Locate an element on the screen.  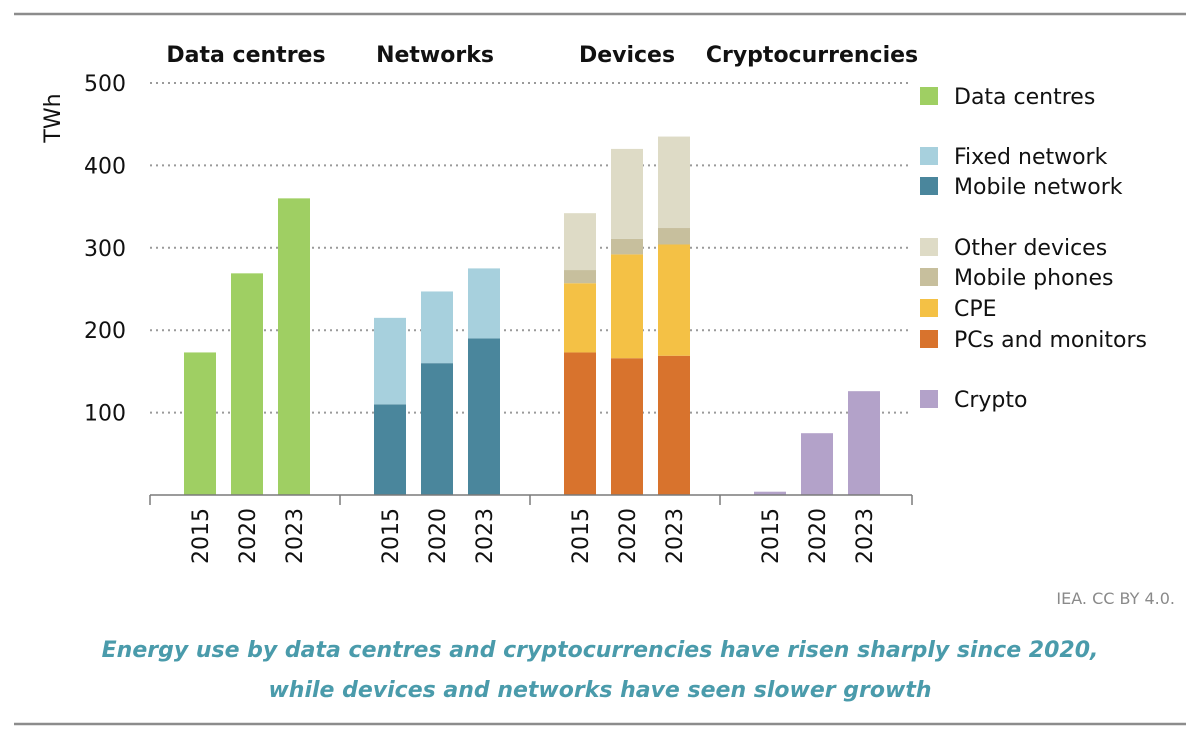
y-tick-label: 300 is located at coordinates (105, 249).